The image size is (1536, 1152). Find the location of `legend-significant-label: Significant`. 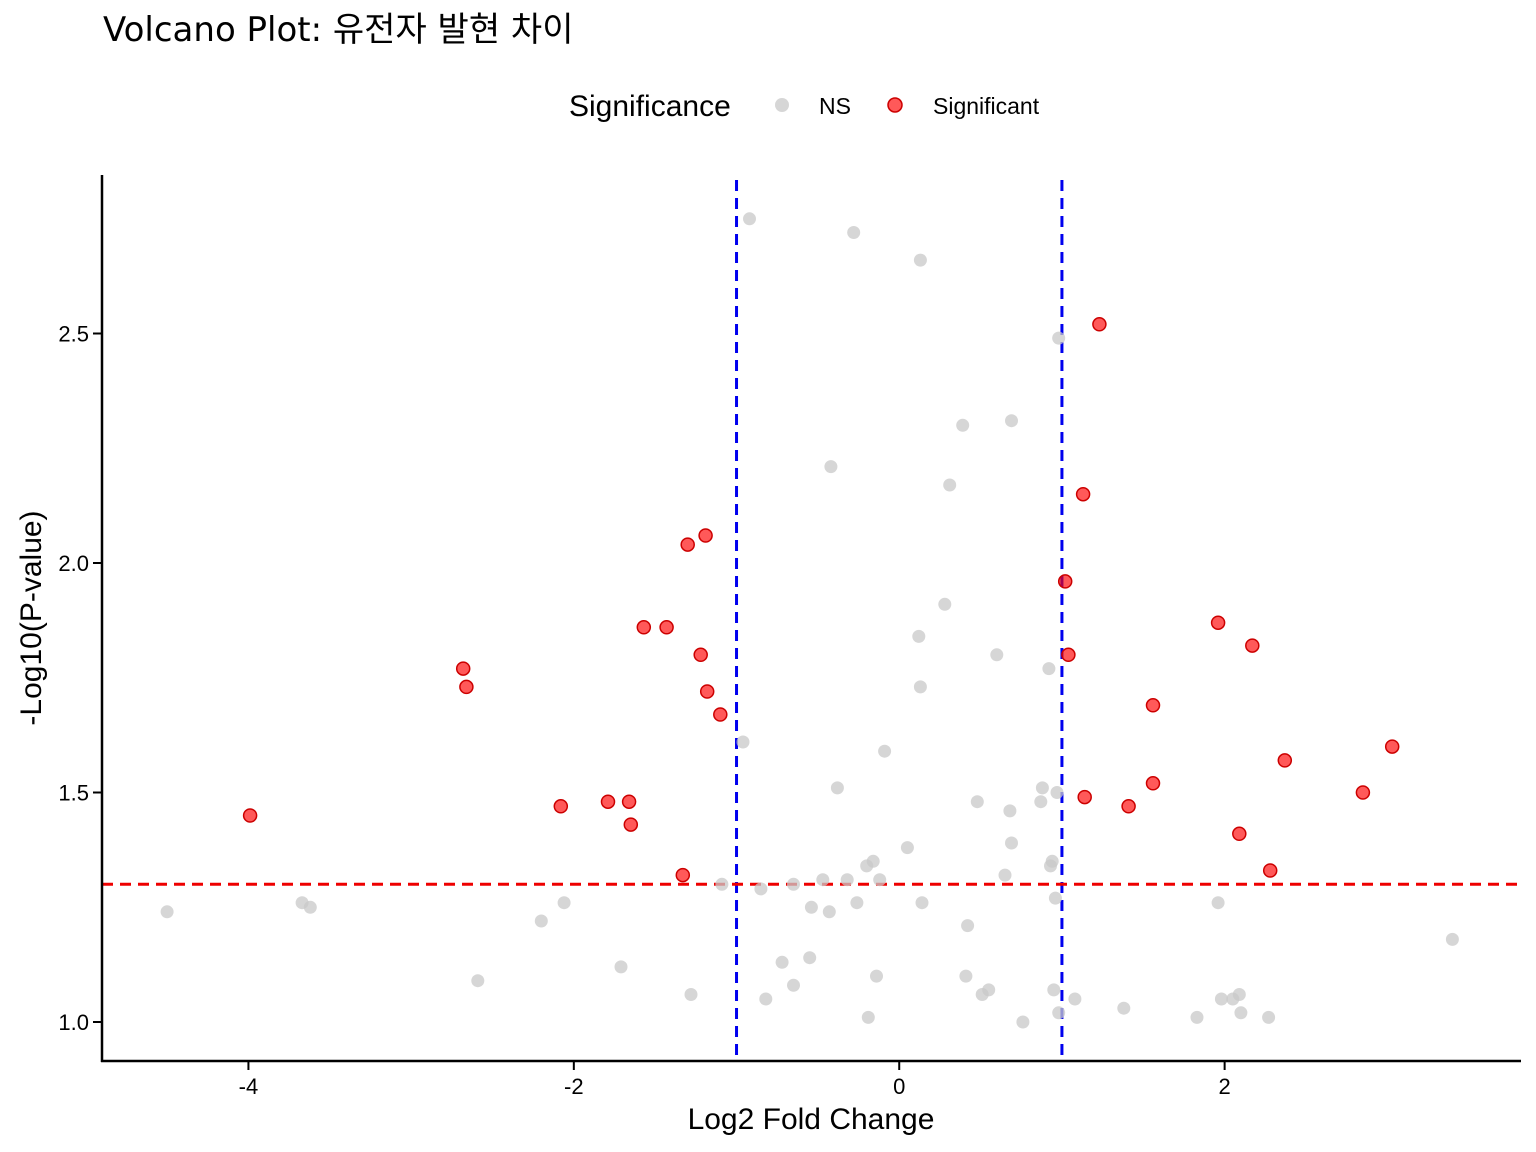

legend-significant-label: Significant is located at coordinates (986, 106).